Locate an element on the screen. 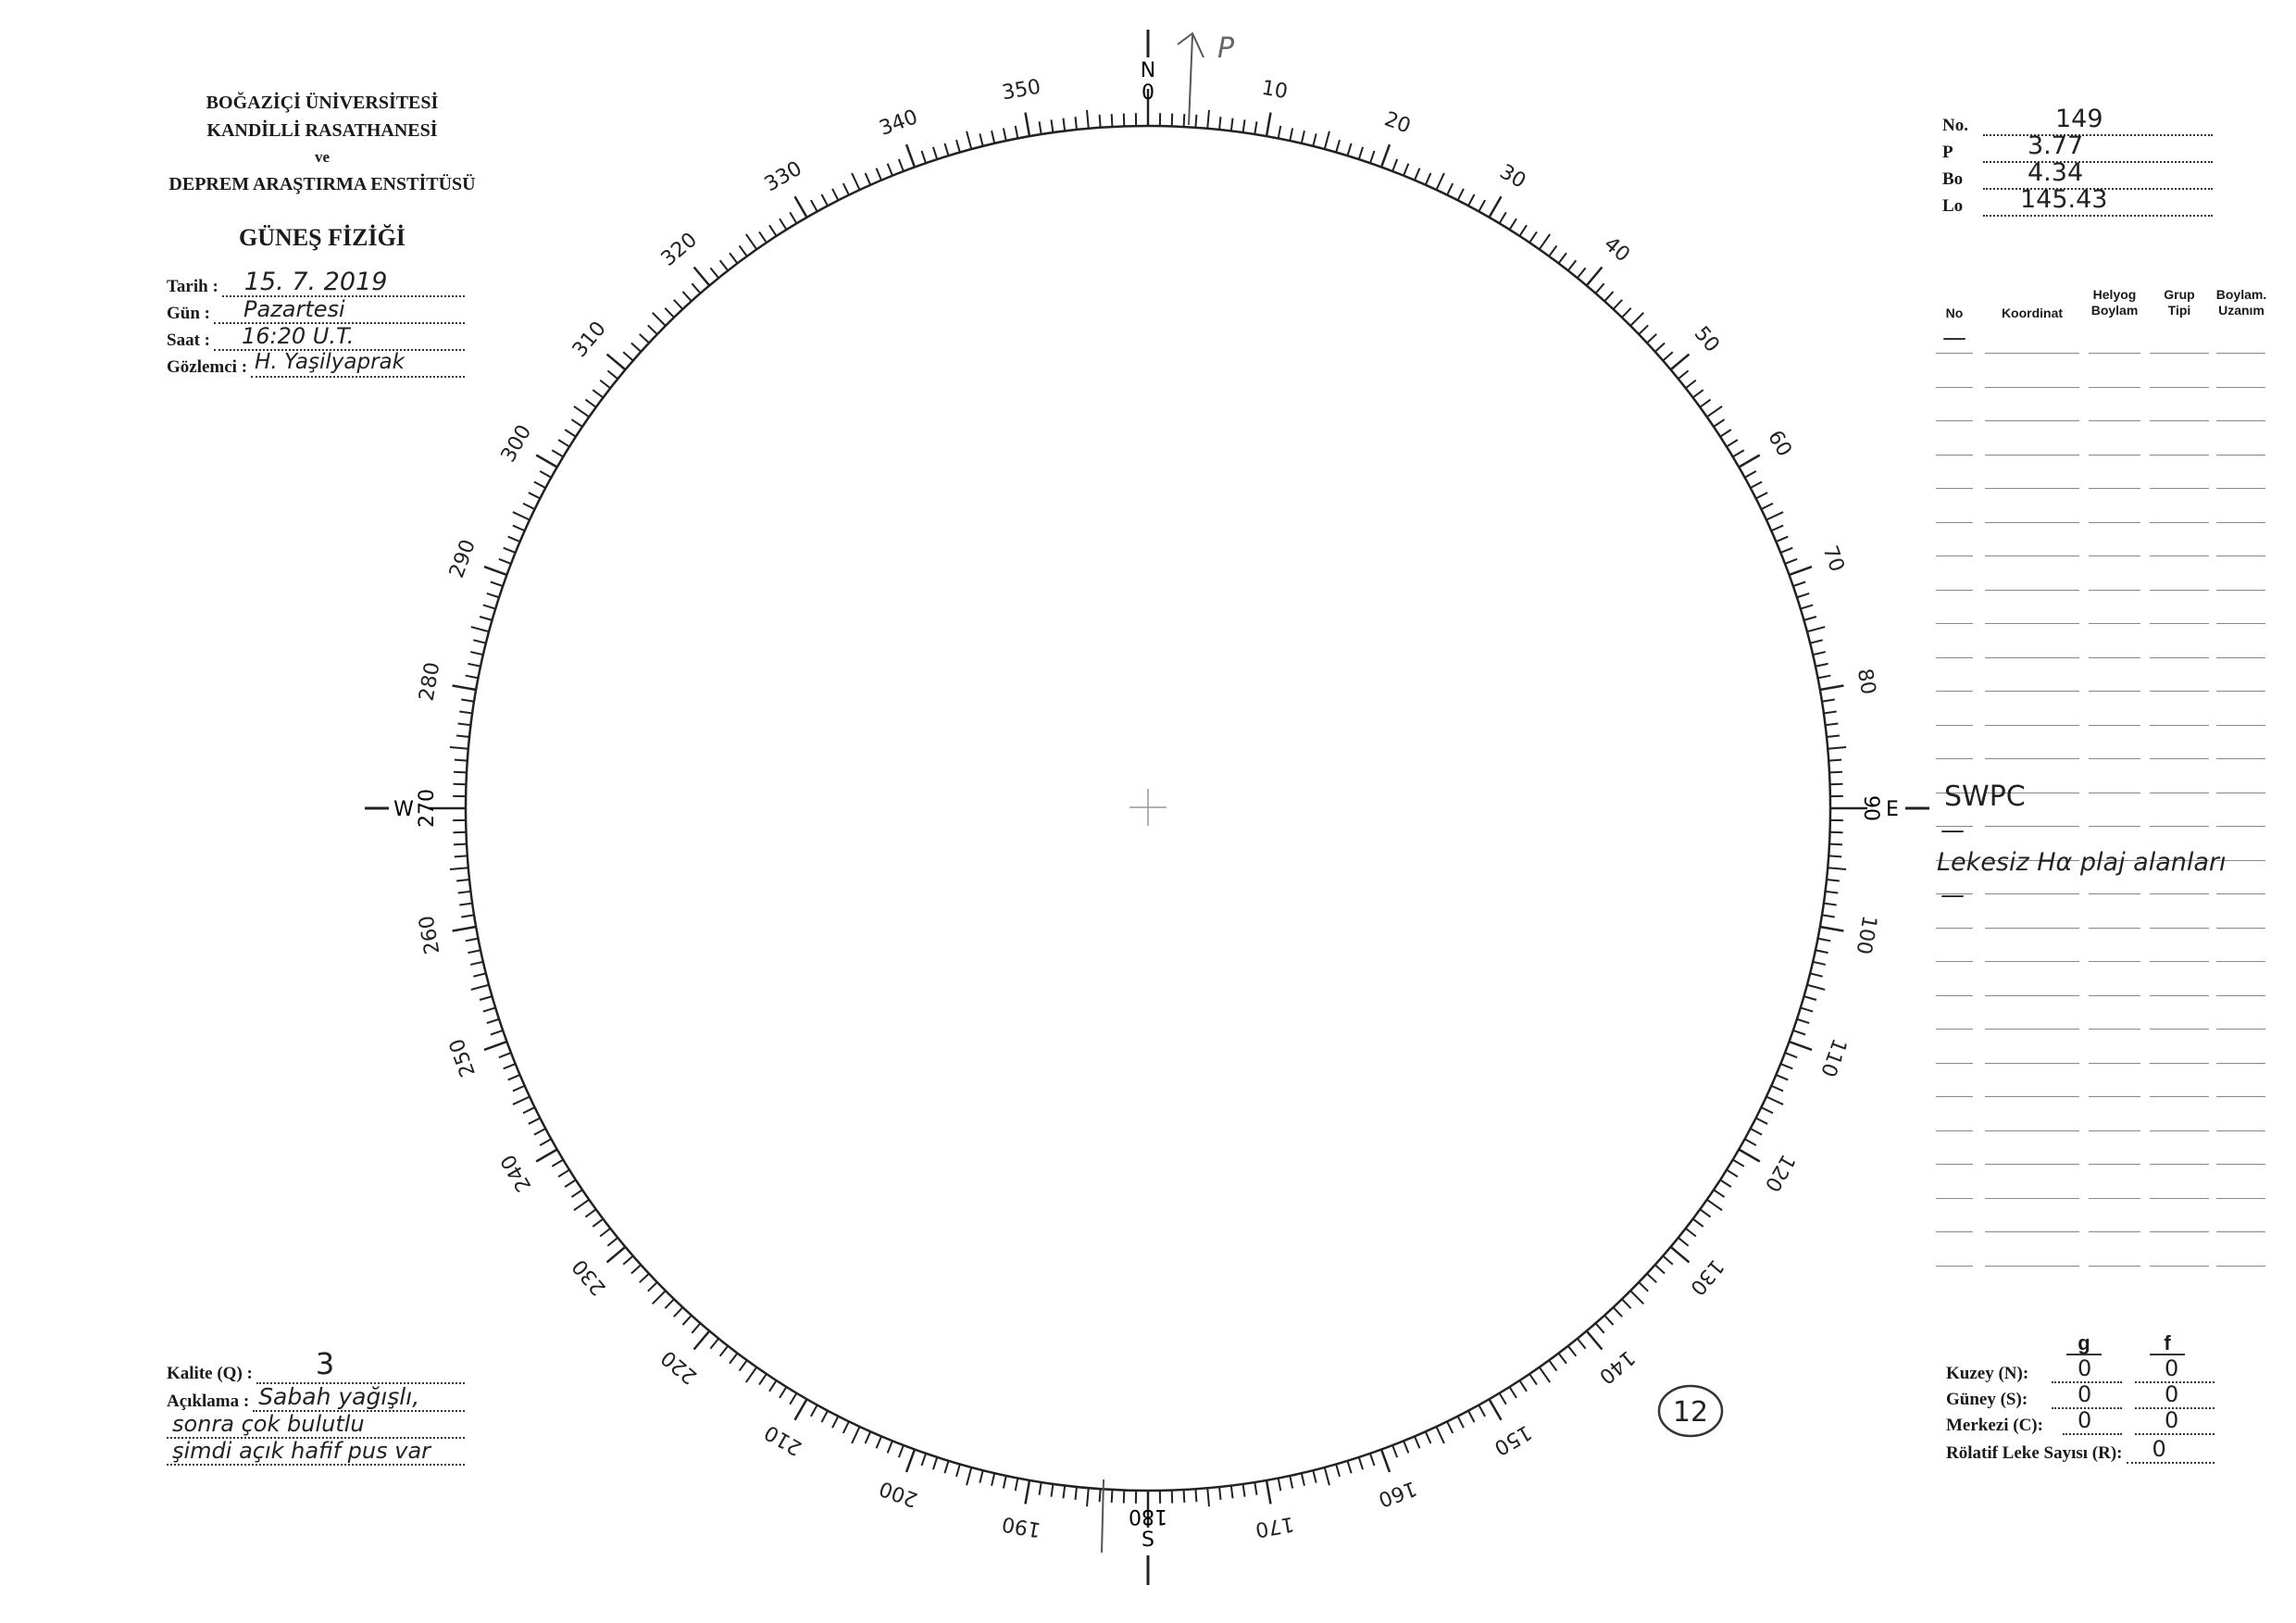 The height and width of the screenshot is (1623, 2296). degree-label: 230 is located at coordinates (589, 1277).